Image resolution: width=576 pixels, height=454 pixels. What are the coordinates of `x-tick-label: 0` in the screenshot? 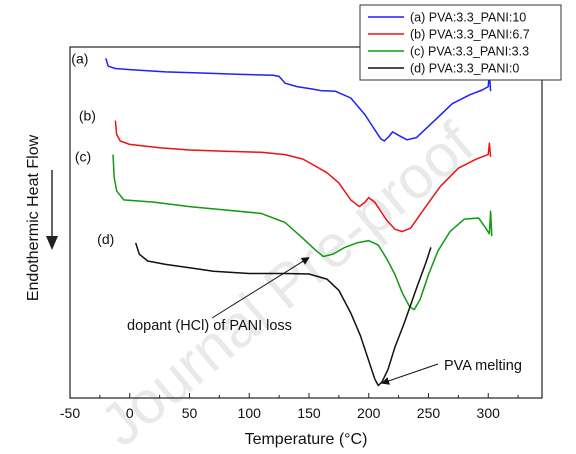 It's located at (130, 413).